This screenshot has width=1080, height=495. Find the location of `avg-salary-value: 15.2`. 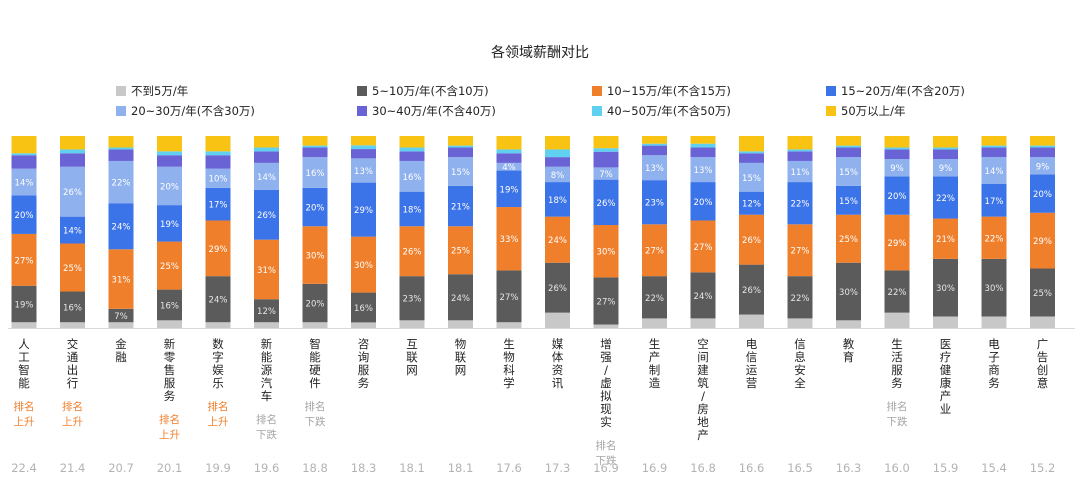

avg-salary-value: 15.2 is located at coordinates (1043, 468).